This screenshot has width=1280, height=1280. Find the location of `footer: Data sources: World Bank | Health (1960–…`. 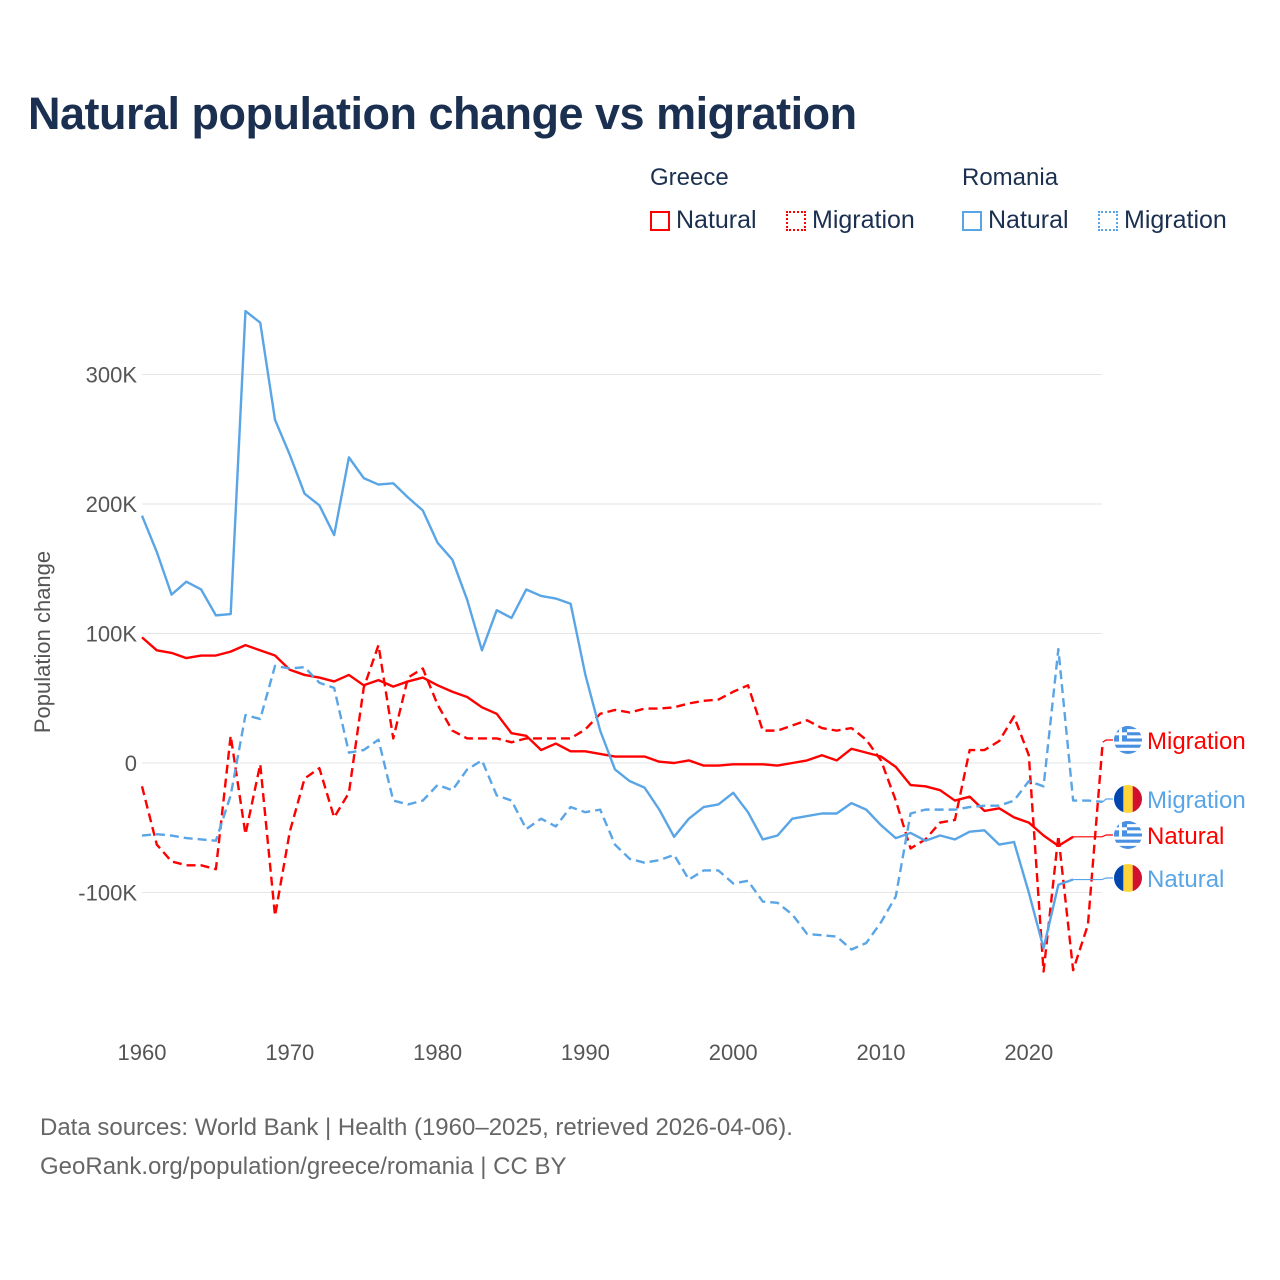

footer: Data sources: World Bank | Health (1960–… is located at coordinates (416, 1147).